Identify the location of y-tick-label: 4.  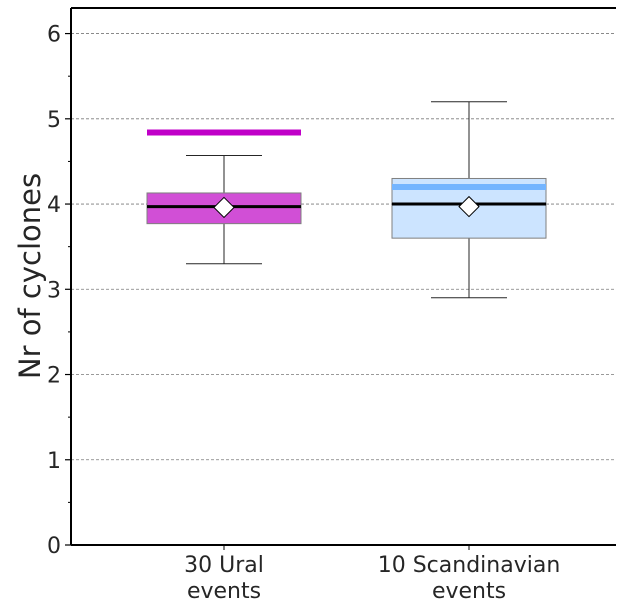
(54, 205).